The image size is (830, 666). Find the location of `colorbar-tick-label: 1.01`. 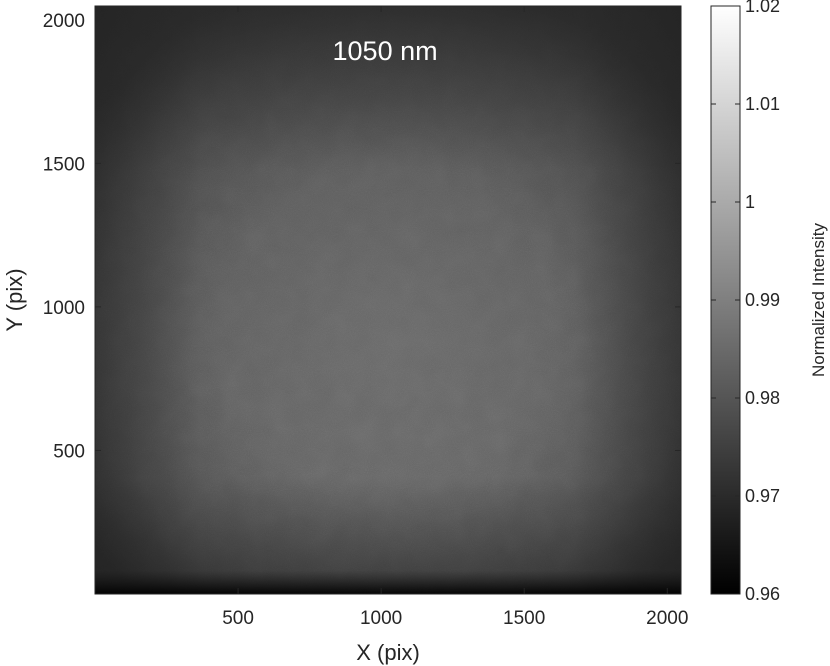

colorbar-tick-label: 1.01 is located at coordinates (762, 104).